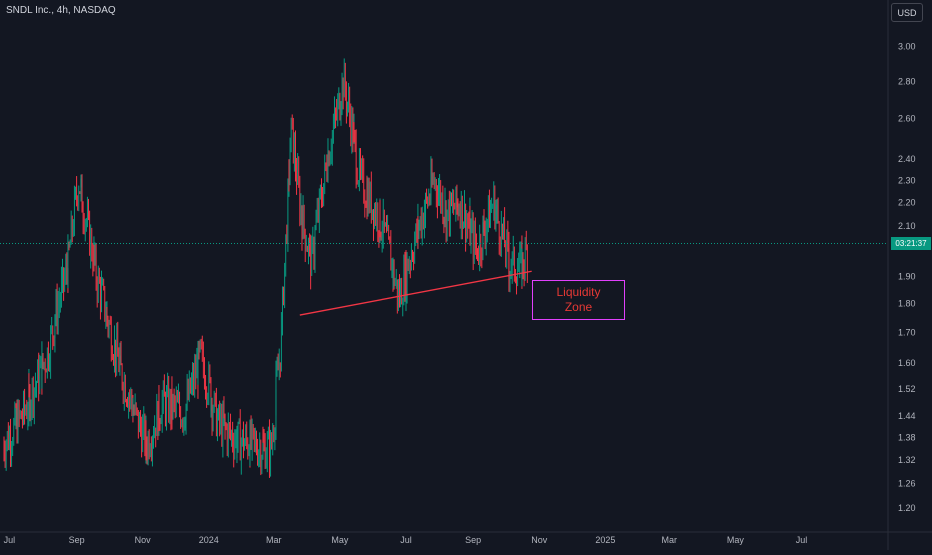  What do you see at coordinates (907, 389) in the screenshot?
I see `y-tick-label: 1.52` at bounding box center [907, 389].